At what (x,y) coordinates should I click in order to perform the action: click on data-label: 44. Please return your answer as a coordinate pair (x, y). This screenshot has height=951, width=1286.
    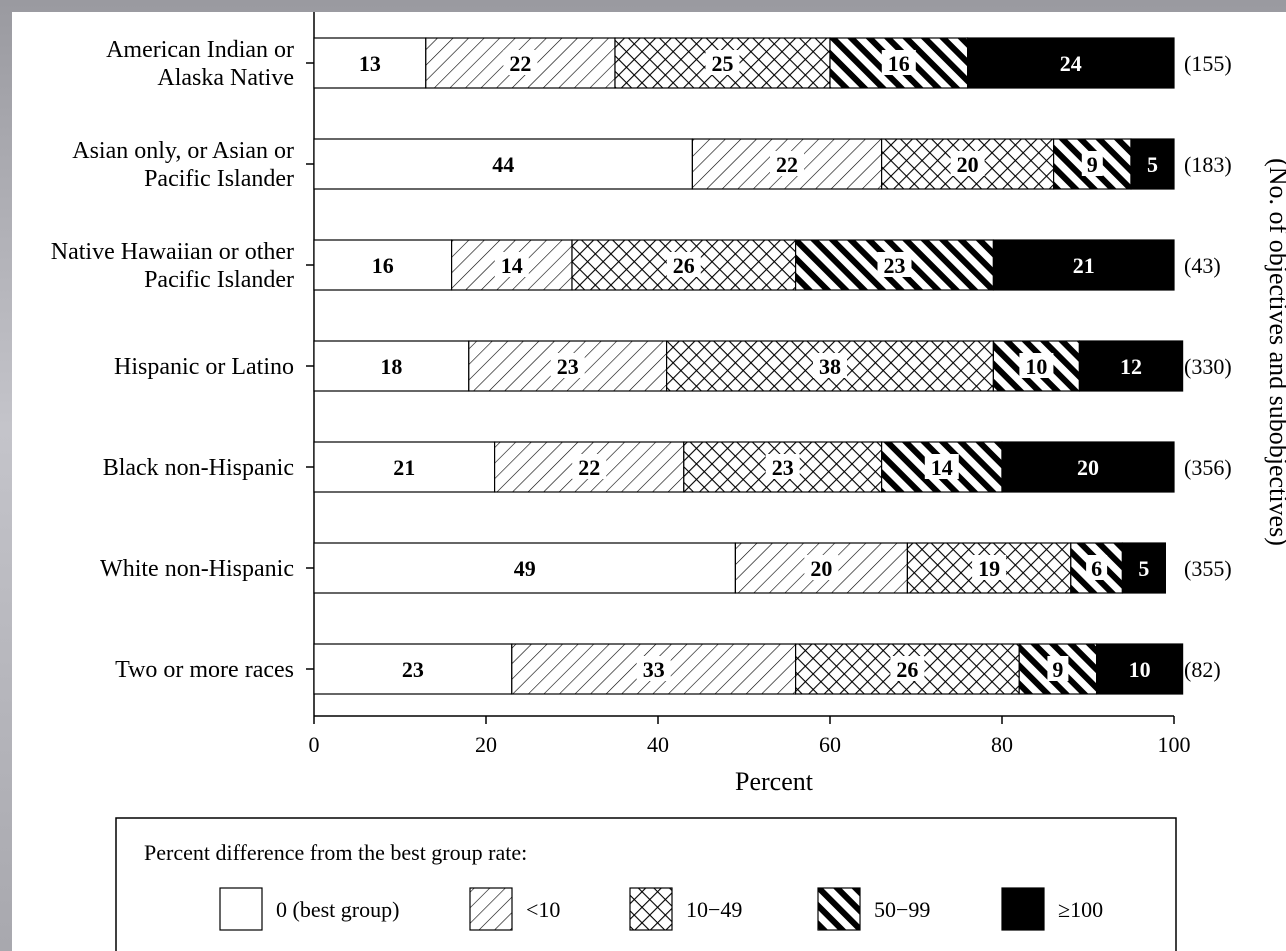
    Looking at the image, I should click on (503, 164).